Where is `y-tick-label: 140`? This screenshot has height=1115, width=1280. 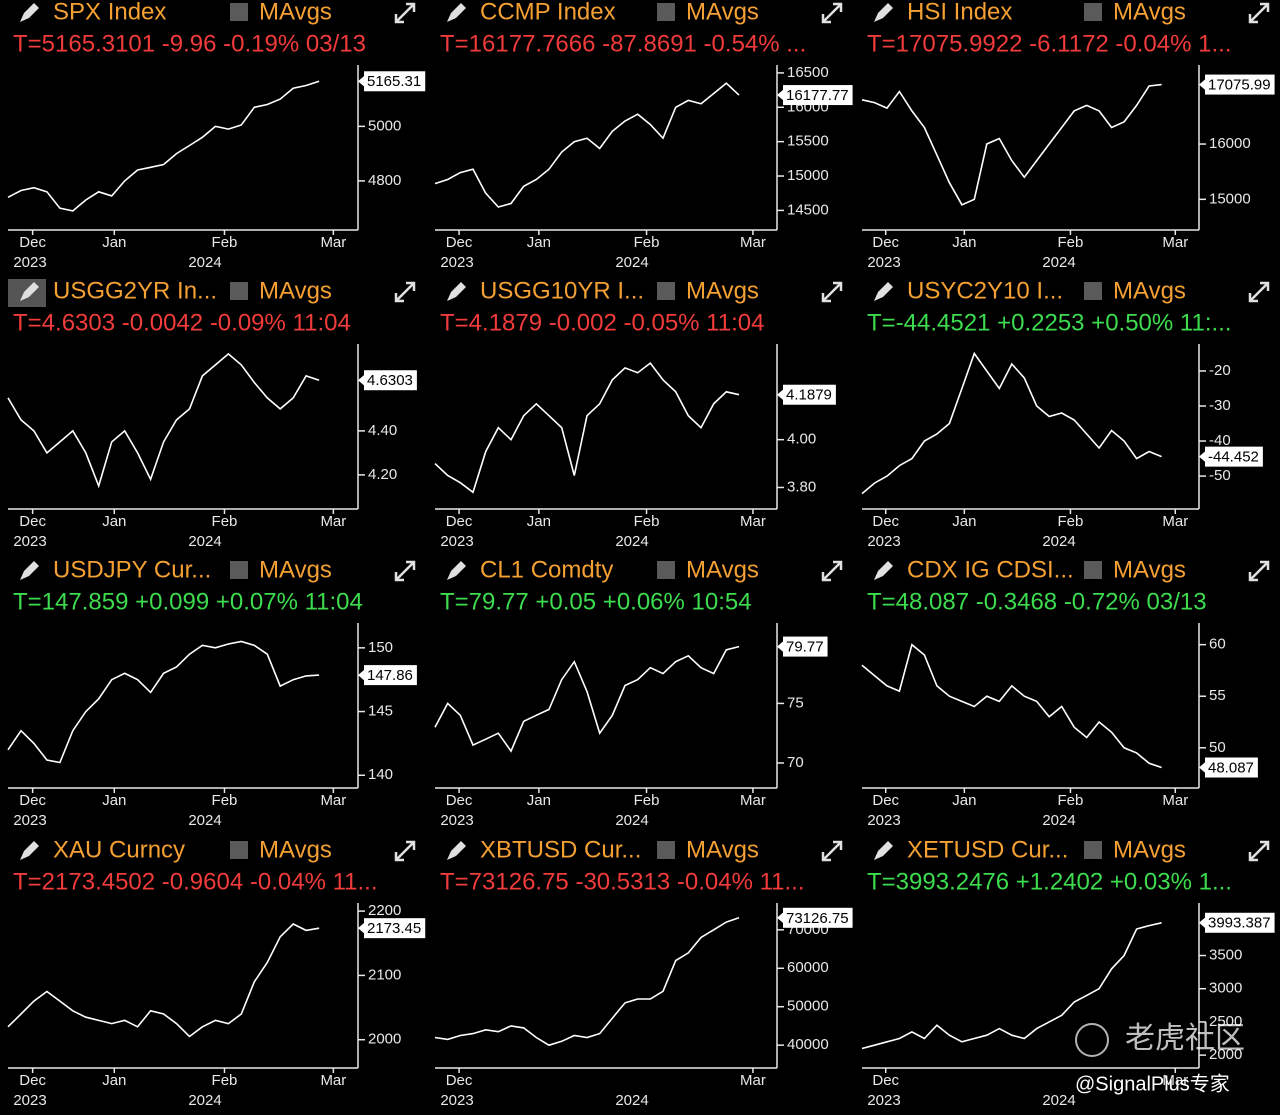
y-tick-label: 140 is located at coordinates (380, 774).